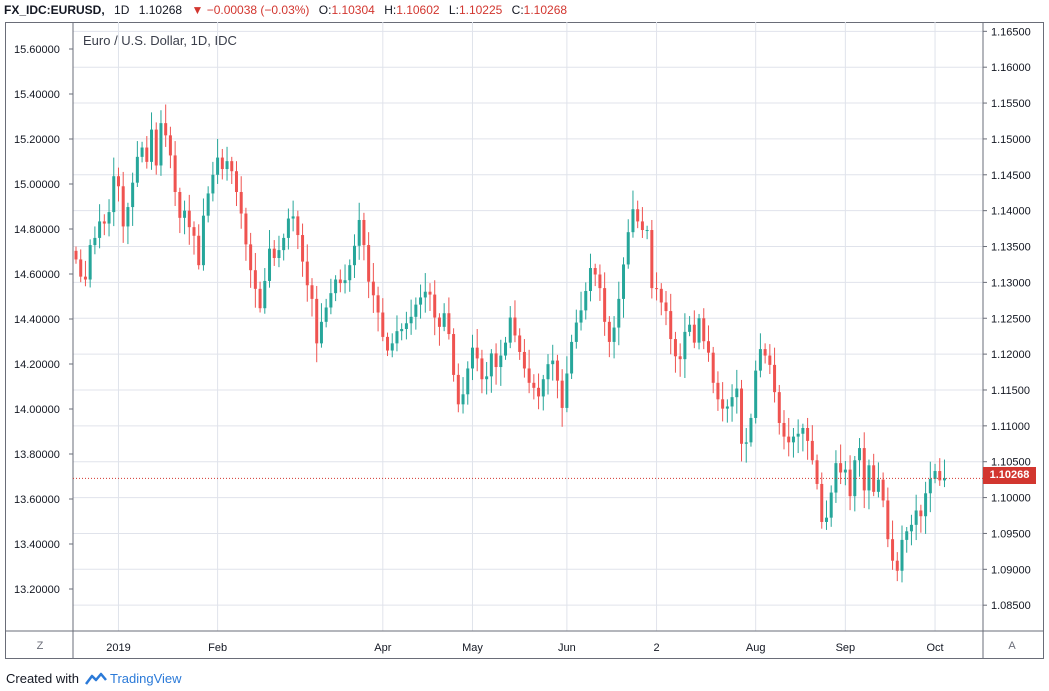 This screenshot has height=691, width=1049. Describe the element at coordinates (54, 10) in the screenshot. I see `symbol-name: FX_IDC:EURUSD,` at that location.